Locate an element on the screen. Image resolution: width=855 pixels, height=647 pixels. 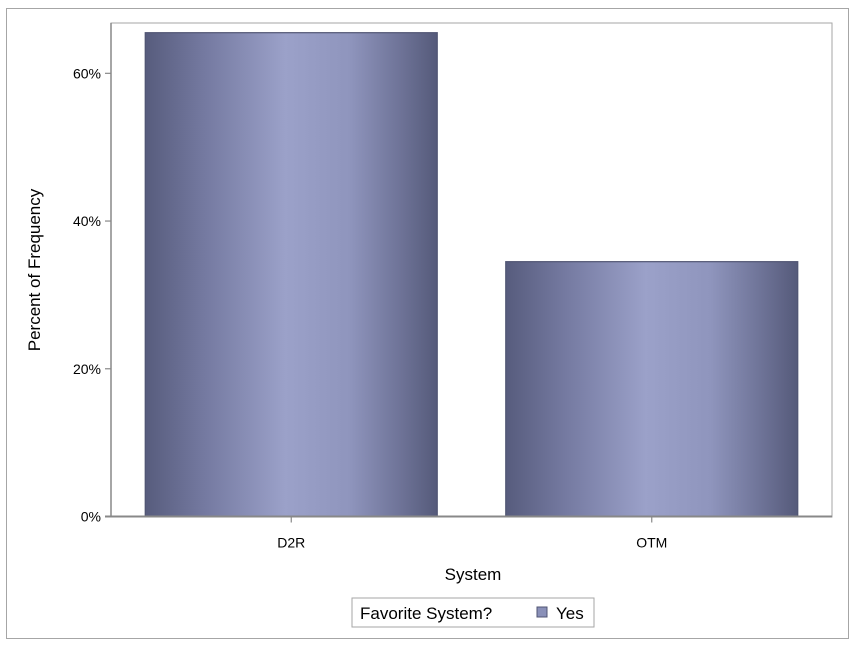
y-tick-label: 20% is located at coordinates (87, 369).